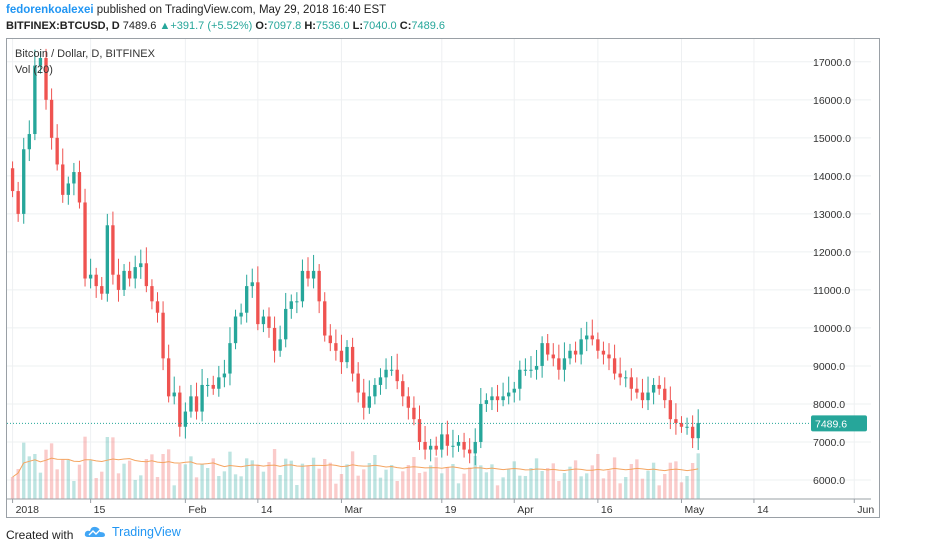 The height and width of the screenshot is (550, 932). I want to click on created-with-text: Created with, so click(40, 535).